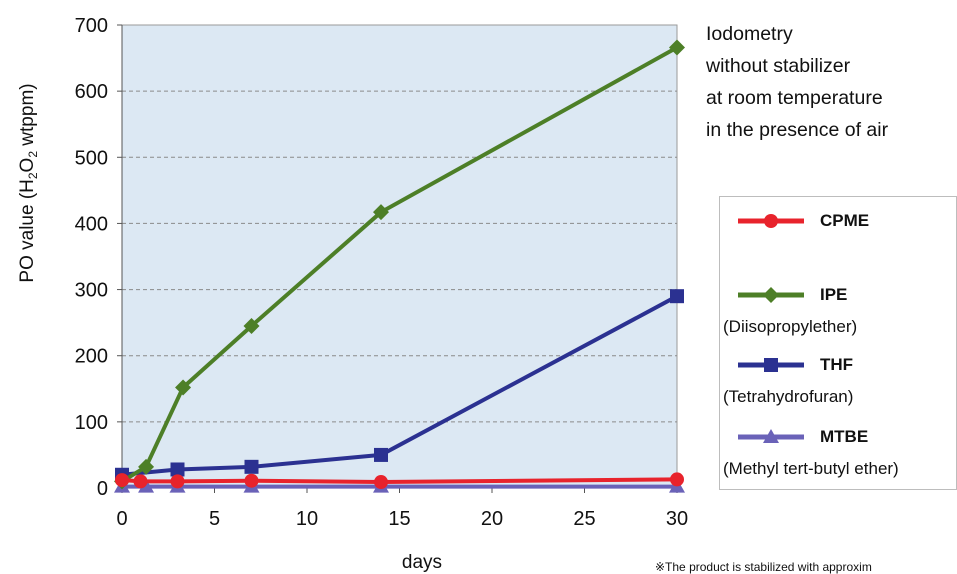 This screenshot has height=574, width=957. Describe the element at coordinates (677, 519) in the screenshot. I see `x-tick-label: 30` at that location.